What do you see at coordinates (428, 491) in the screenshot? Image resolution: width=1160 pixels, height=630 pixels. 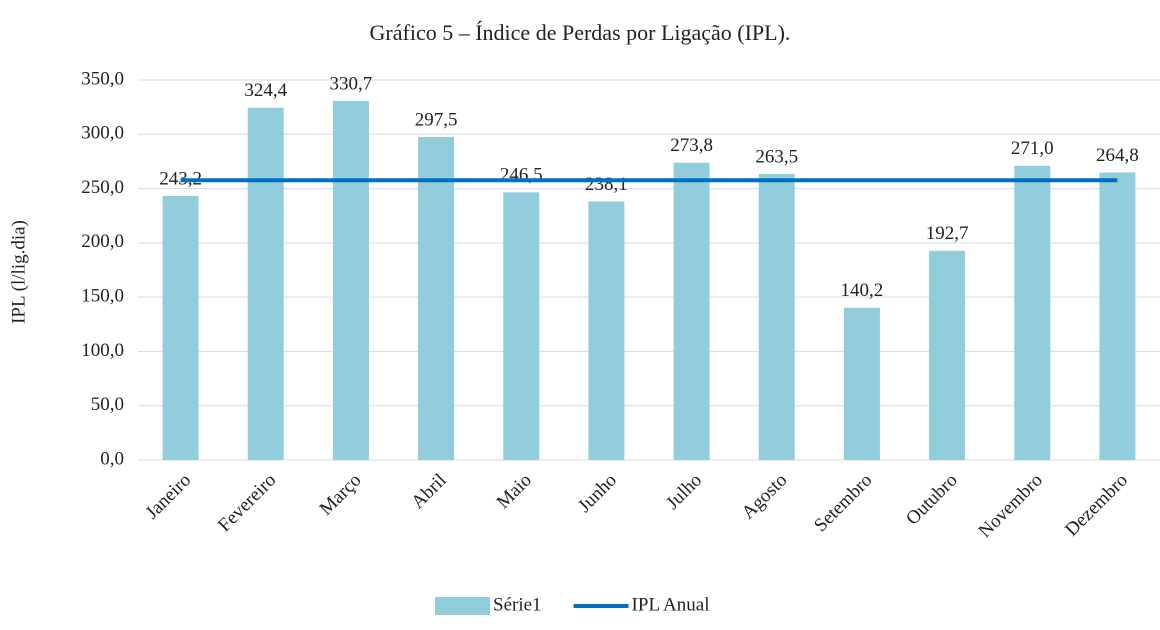 I see `x-tick-label: Abril` at bounding box center [428, 491].